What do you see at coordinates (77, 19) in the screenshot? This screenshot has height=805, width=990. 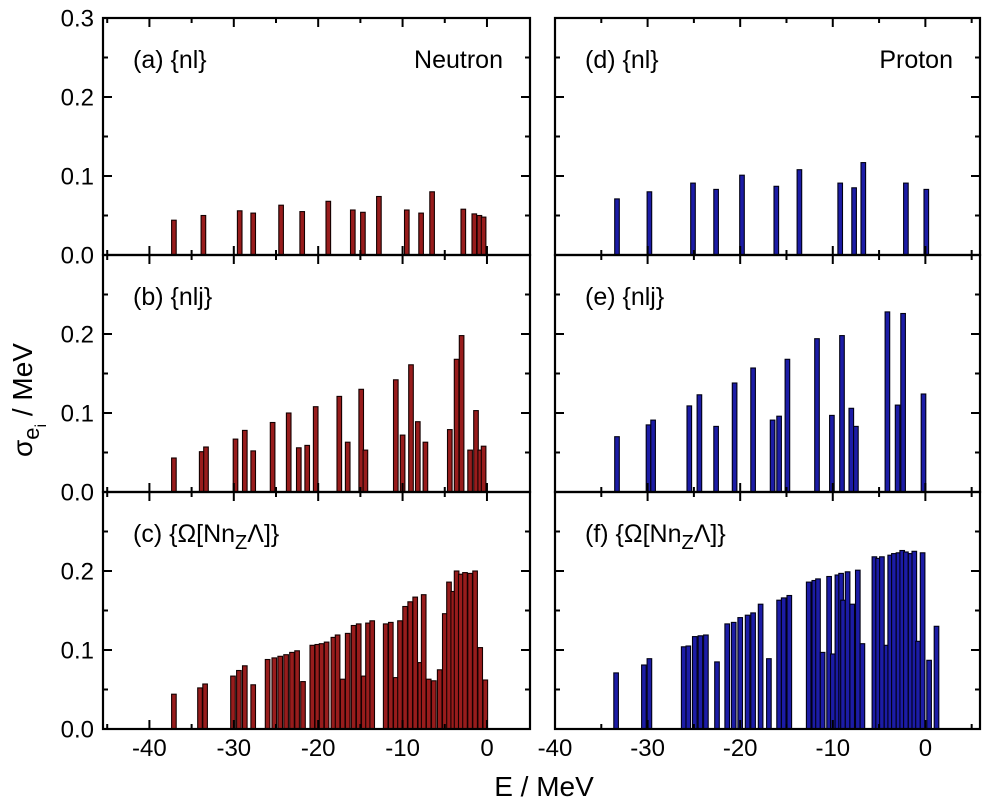 I see `y-tick-label: 0.3` at bounding box center [77, 19].